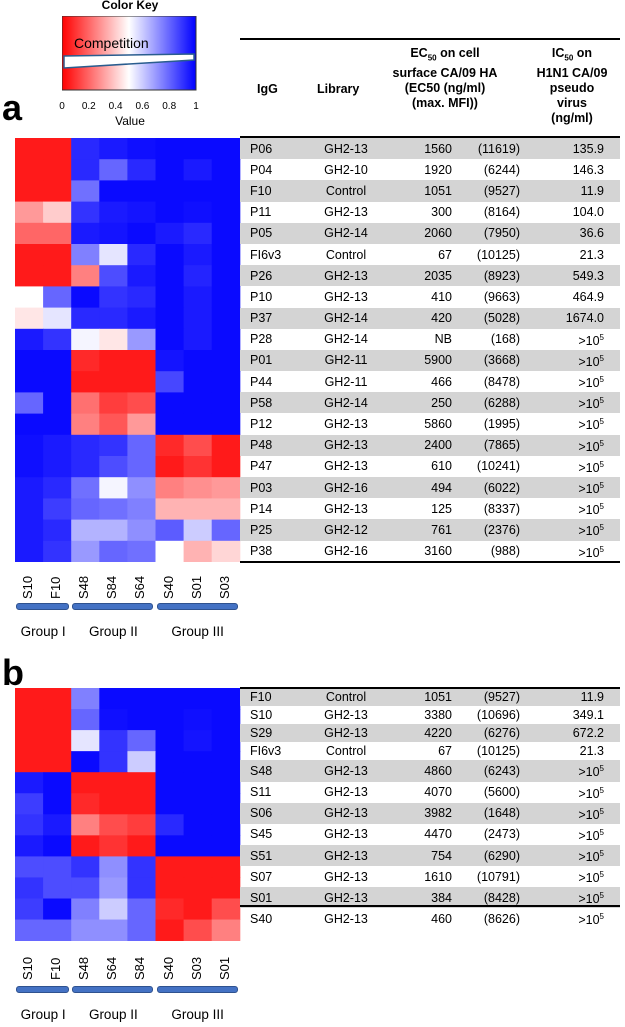 This screenshot has width=625, height=1027. I want to click on igg-cell: S40, so click(261, 919).